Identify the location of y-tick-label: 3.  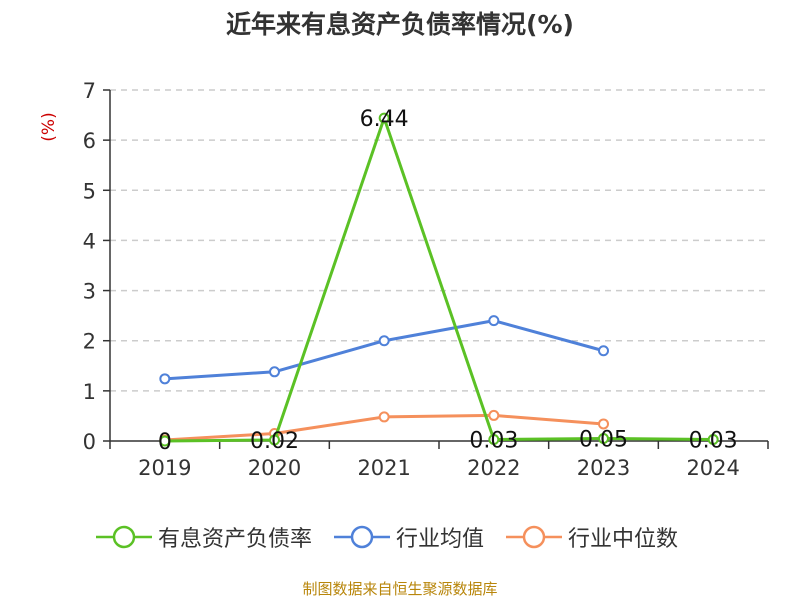
(89, 292).